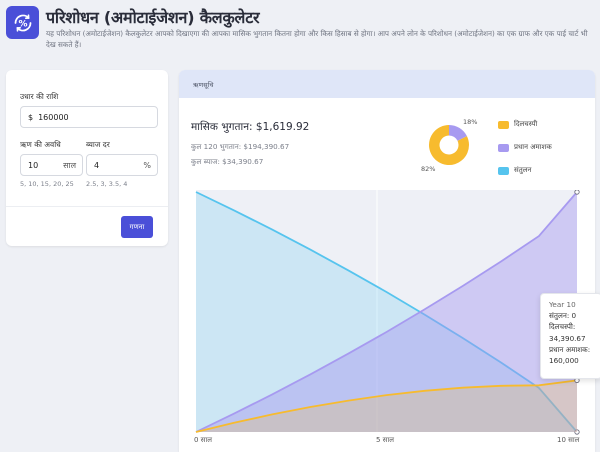 This screenshot has width=600, height=452. Describe the element at coordinates (40, 144) in the screenshot. I see `term-label: ऋण की अवधि` at that location.